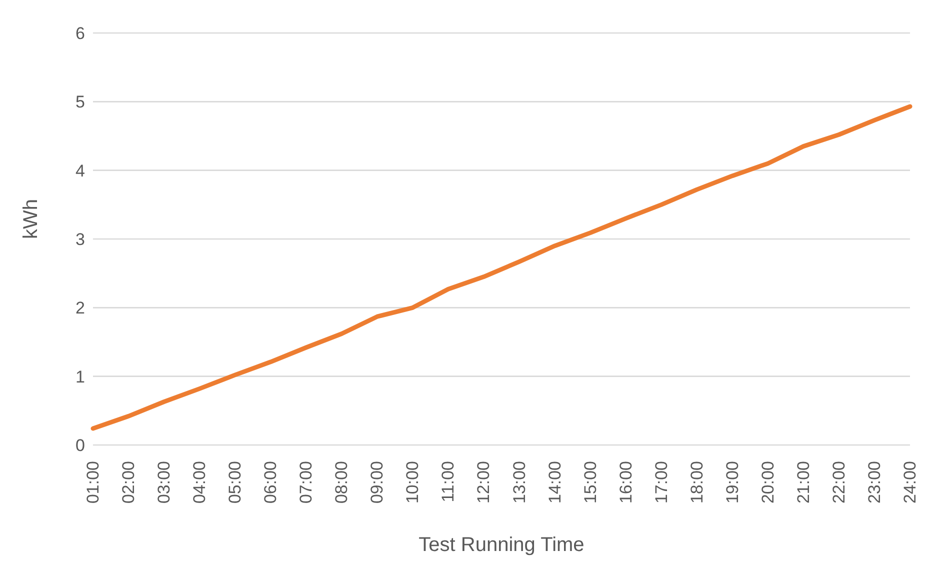 Image resolution: width=926 pixels, height=565 pixels. What do you see at coordinates (235, 482) in the screenshot?
I see `x-tick-label: 05:00` at bounding box center [235, 482].